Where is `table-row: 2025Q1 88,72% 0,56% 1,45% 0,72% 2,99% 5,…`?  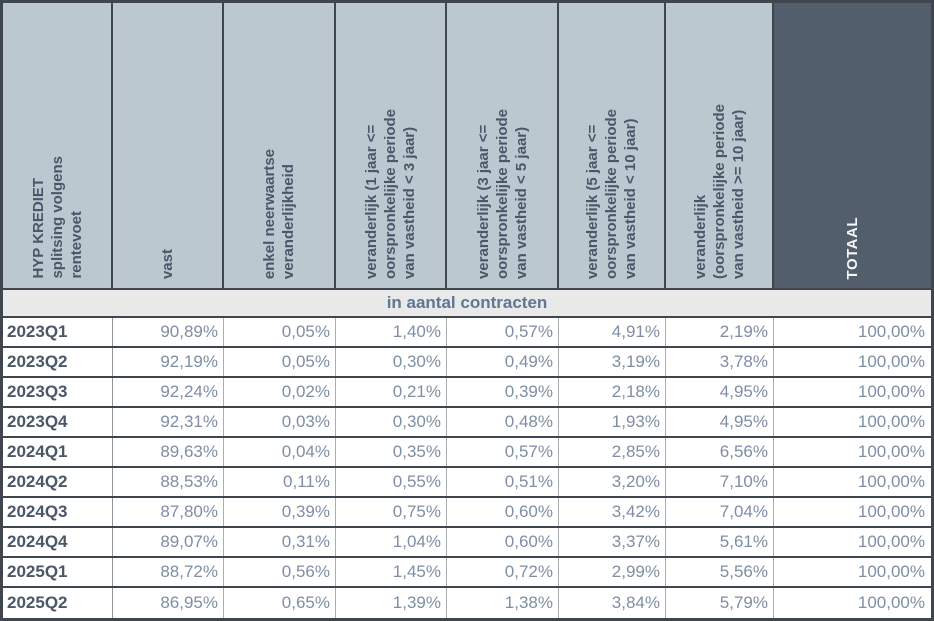
table-row: 2025Q1 88,72% 0,56% 1,45% 0,72% 2,99% 5,… is located at coordinates (467, 573).